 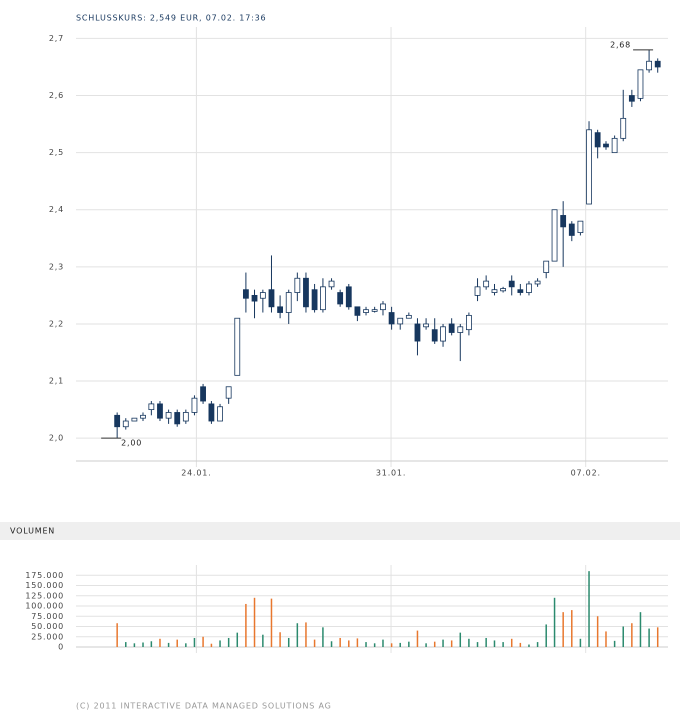 What do you see at coordinates (56, 38) in the screenshot?
I see `y-tick-label: 2,7` at bounding box center [56, 38].